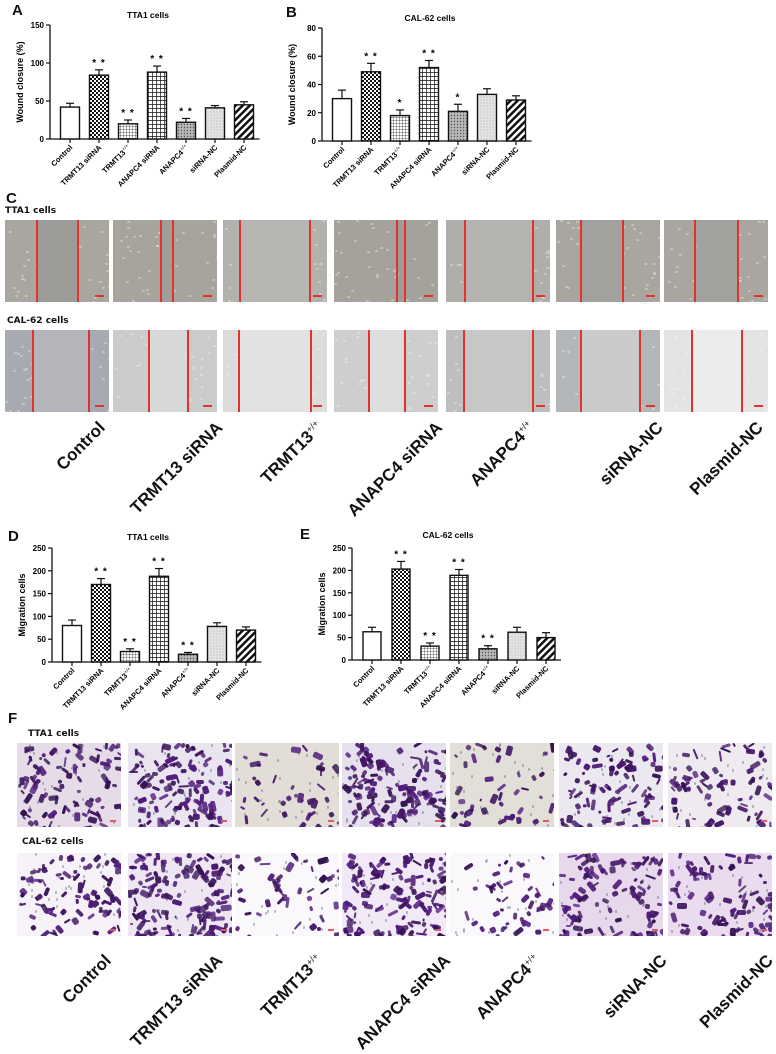 The height and width of the screenshot is (1054, 776). What do you see at coordinates (188, 658) in the screenshot?
I see `bar-anapc4-` at bounding box center [188, 658].